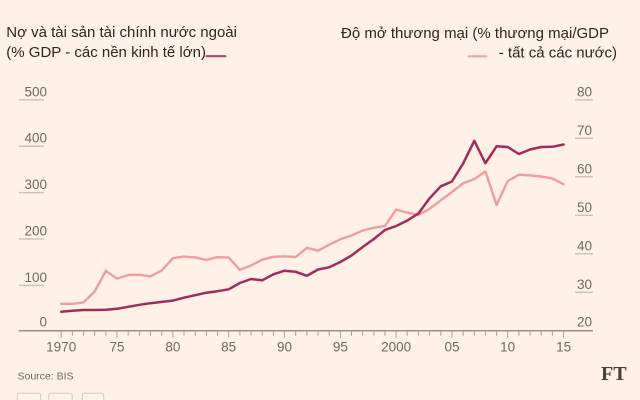 The height and width of the screenshot is (400, 640). Describe the element at coordinates (558, 52) in the screenshot. I see `svg-text: - tất cả các nước)` at that location.